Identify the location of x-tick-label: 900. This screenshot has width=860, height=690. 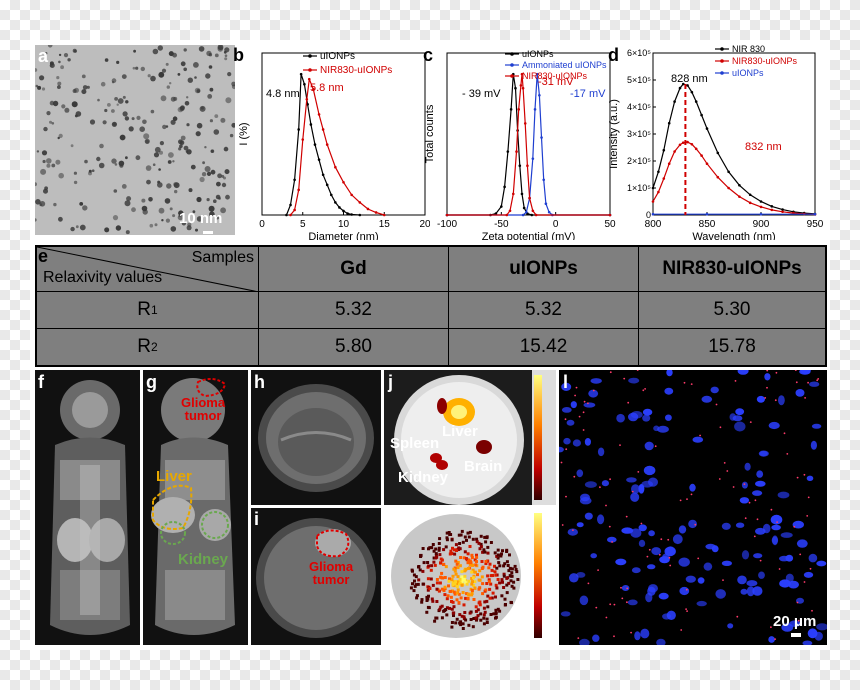
(761, 224).